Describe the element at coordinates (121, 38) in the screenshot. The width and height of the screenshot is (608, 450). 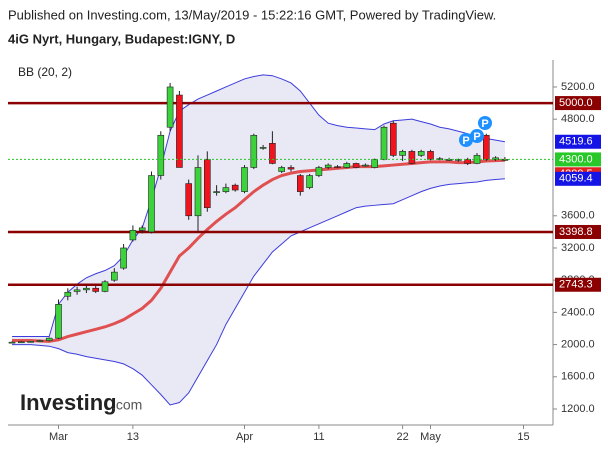
I see `chart-title: 4iG Nyrt, Hungary, Budapest:IGNY, D` at that location.